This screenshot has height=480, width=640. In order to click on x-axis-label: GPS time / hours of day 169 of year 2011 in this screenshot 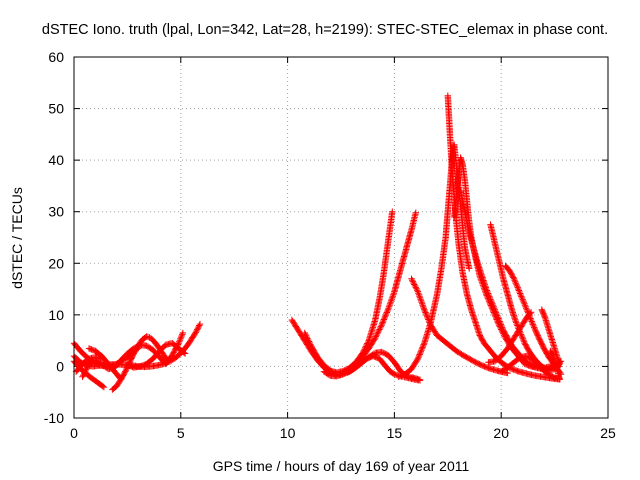, I will do `click(341, 466)`.